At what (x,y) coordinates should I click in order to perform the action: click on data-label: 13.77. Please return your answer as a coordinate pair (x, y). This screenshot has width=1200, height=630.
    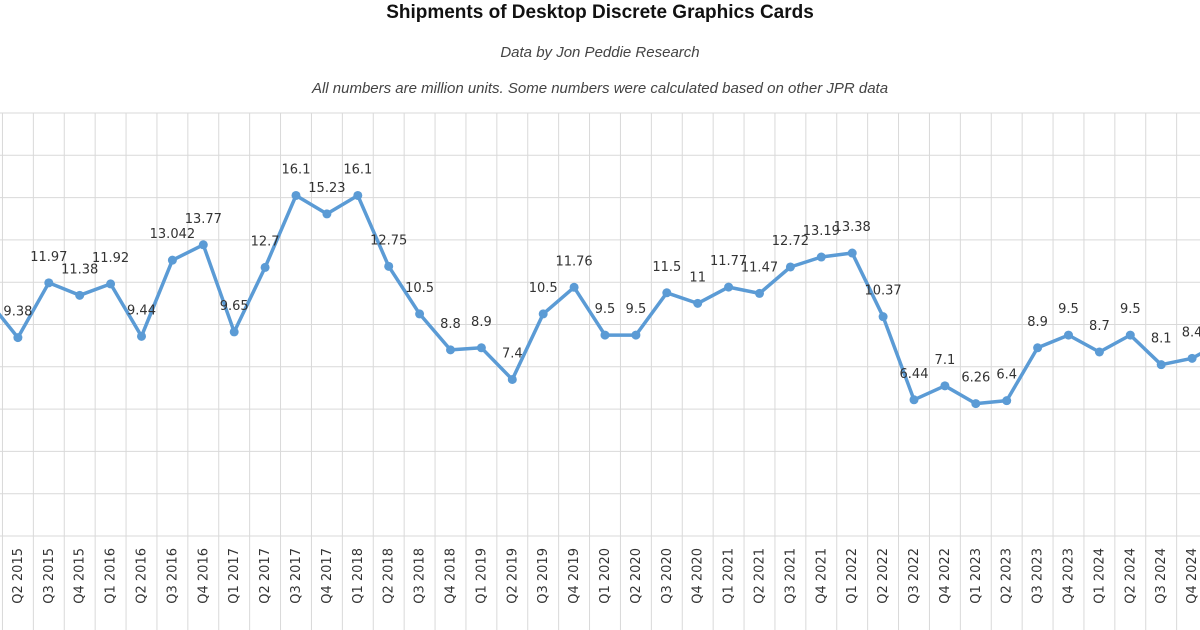
    Looking at the image, I should click on (203, 219).